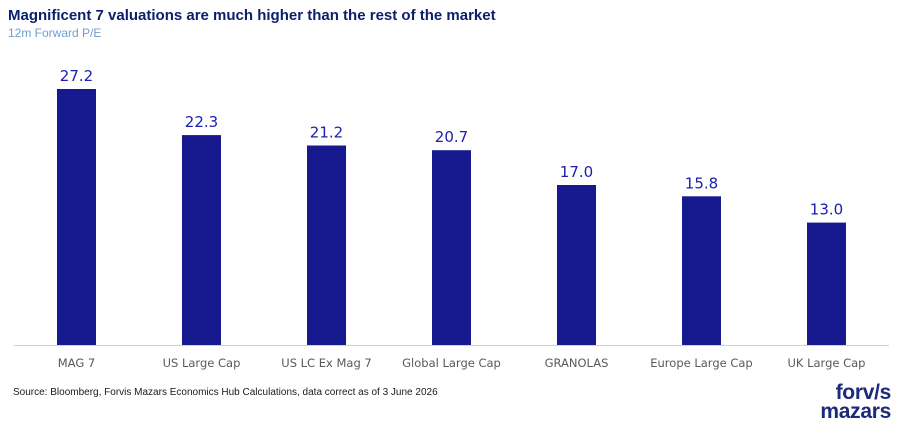 The height and width of the screenshot is (428, 903). What do you see at coordinates (826, 363) in the screenshot?
I see `x-tick-label: UK Large Cap` at bounding box center [826, 363].